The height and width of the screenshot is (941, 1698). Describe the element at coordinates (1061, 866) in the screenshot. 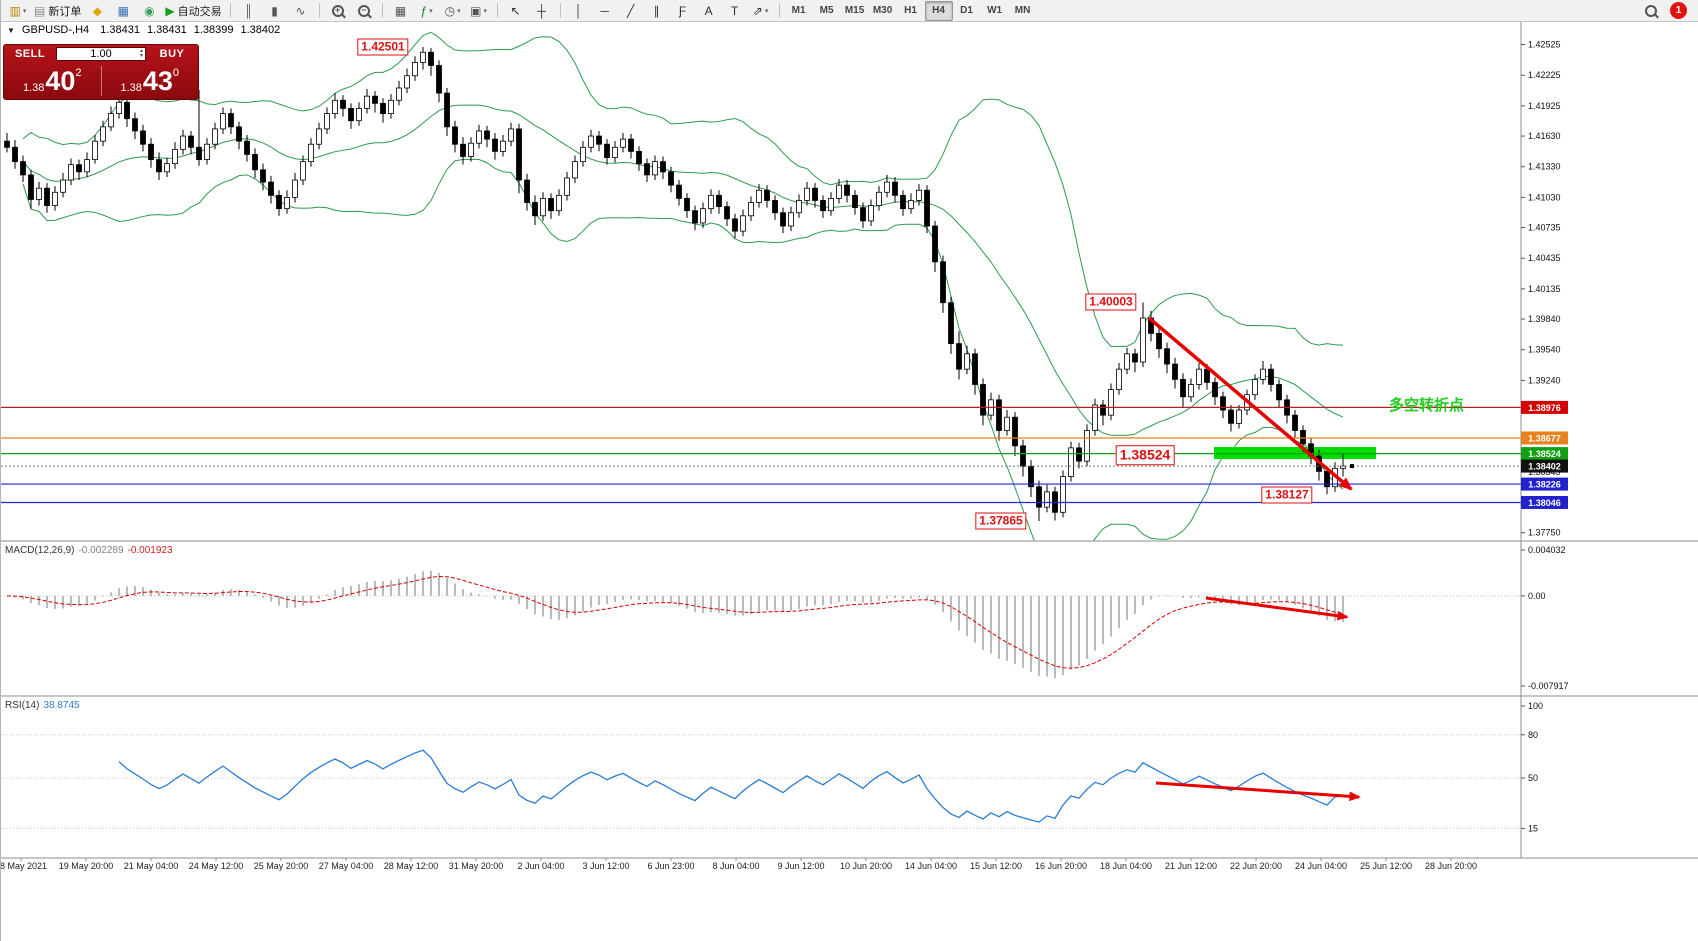

I see `svg-text: 16 Jun 20:00` at that location.